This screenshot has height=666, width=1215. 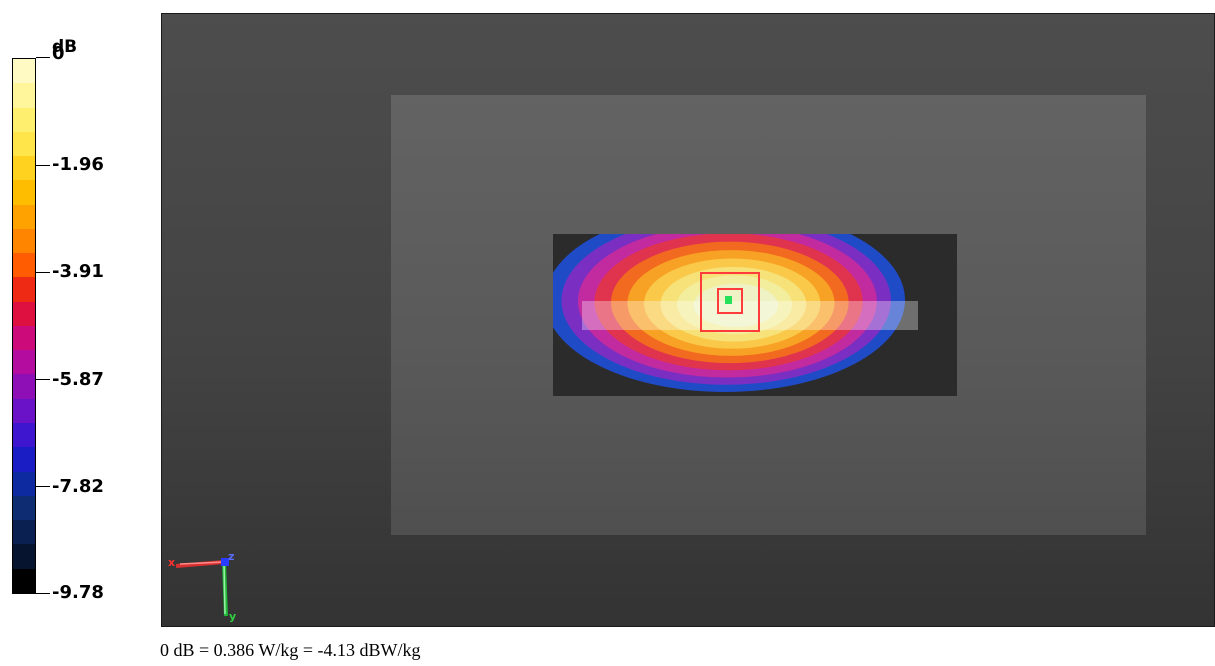 I want to click on legend-unit-label: dB, so click(x=65, y=47).